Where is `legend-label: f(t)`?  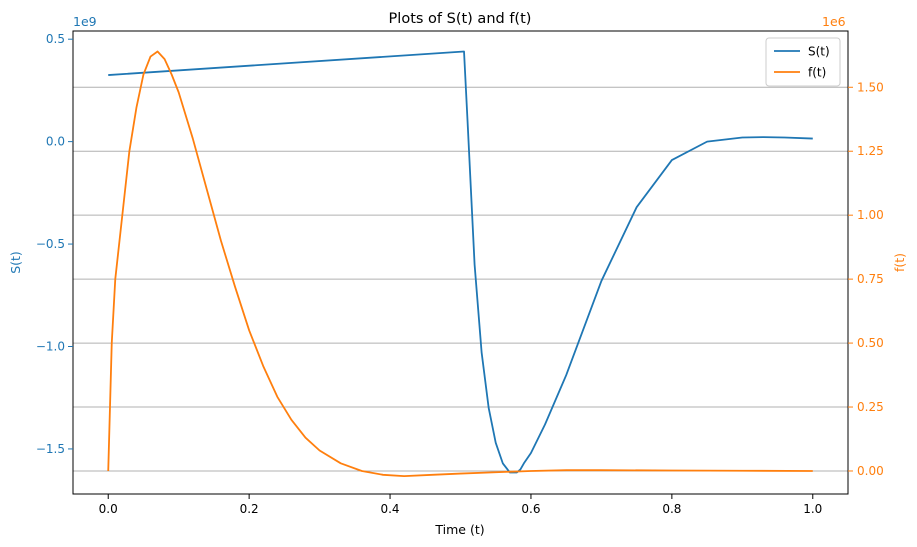 legend-label: f(t) is located at coordinates (817, 73).